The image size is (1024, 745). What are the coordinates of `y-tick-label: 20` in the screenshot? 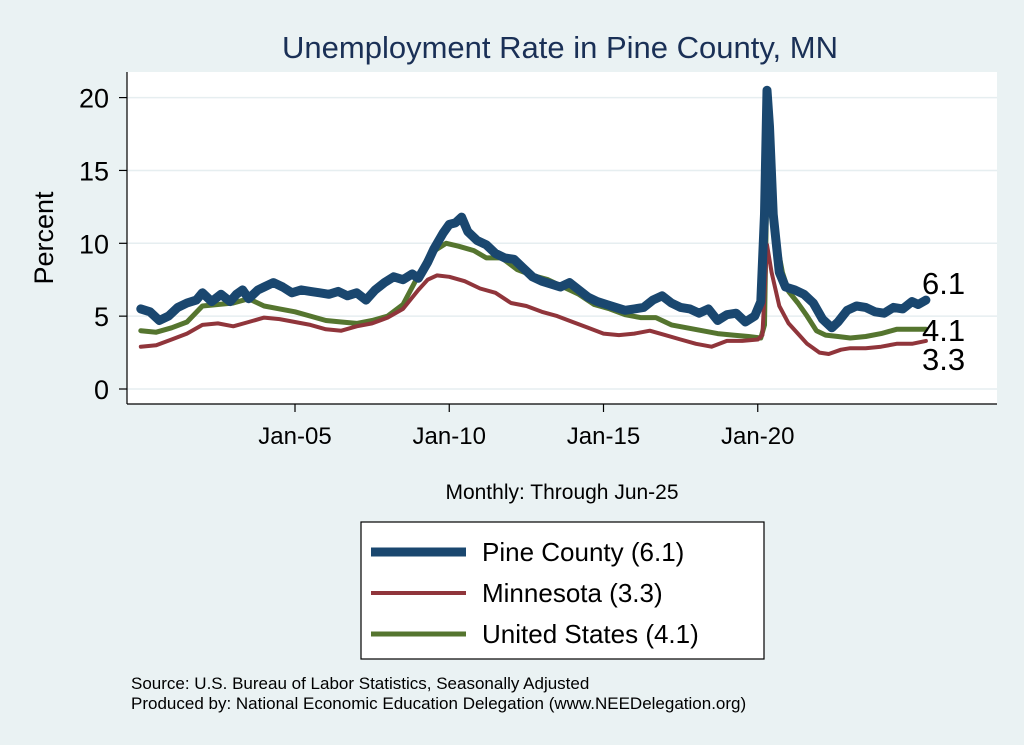 It's located at (94, 99).